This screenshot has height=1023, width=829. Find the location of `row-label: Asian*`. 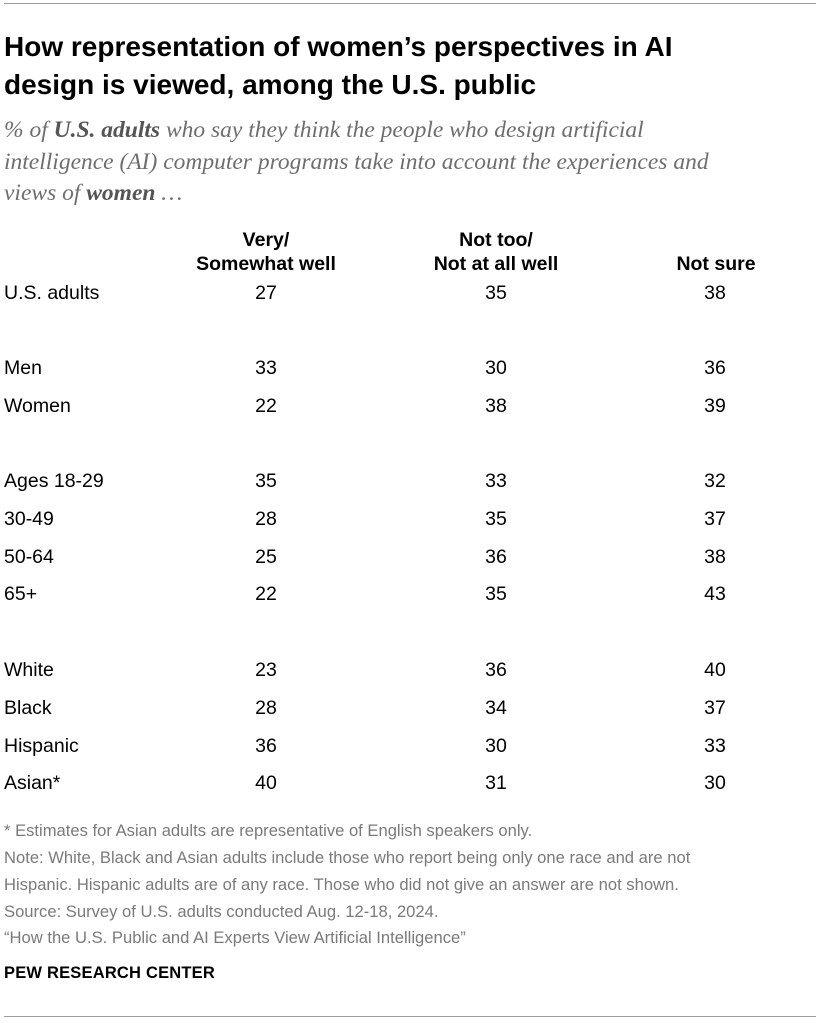

row-label: Asian* is located at coordinates (32, 783).